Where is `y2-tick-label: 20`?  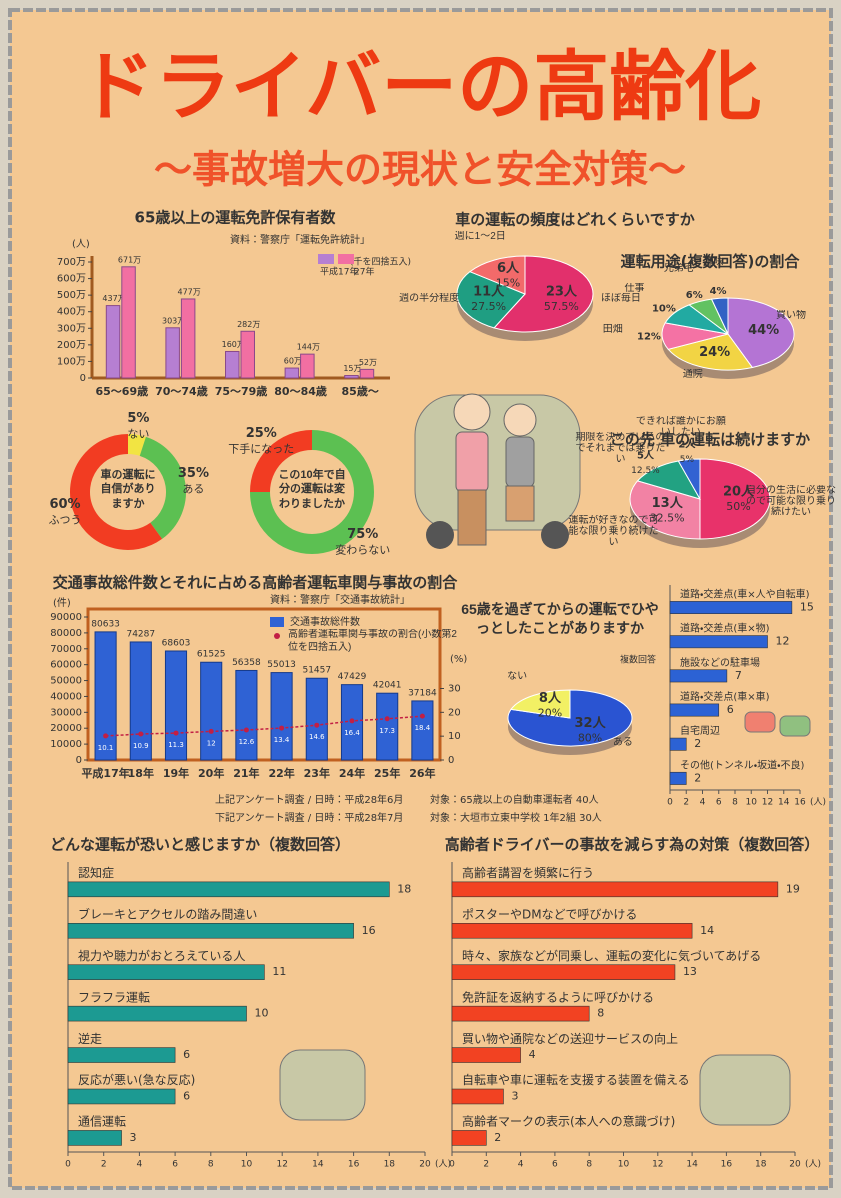 y2-tick-label: 20 is located at coordinates (454, 712).